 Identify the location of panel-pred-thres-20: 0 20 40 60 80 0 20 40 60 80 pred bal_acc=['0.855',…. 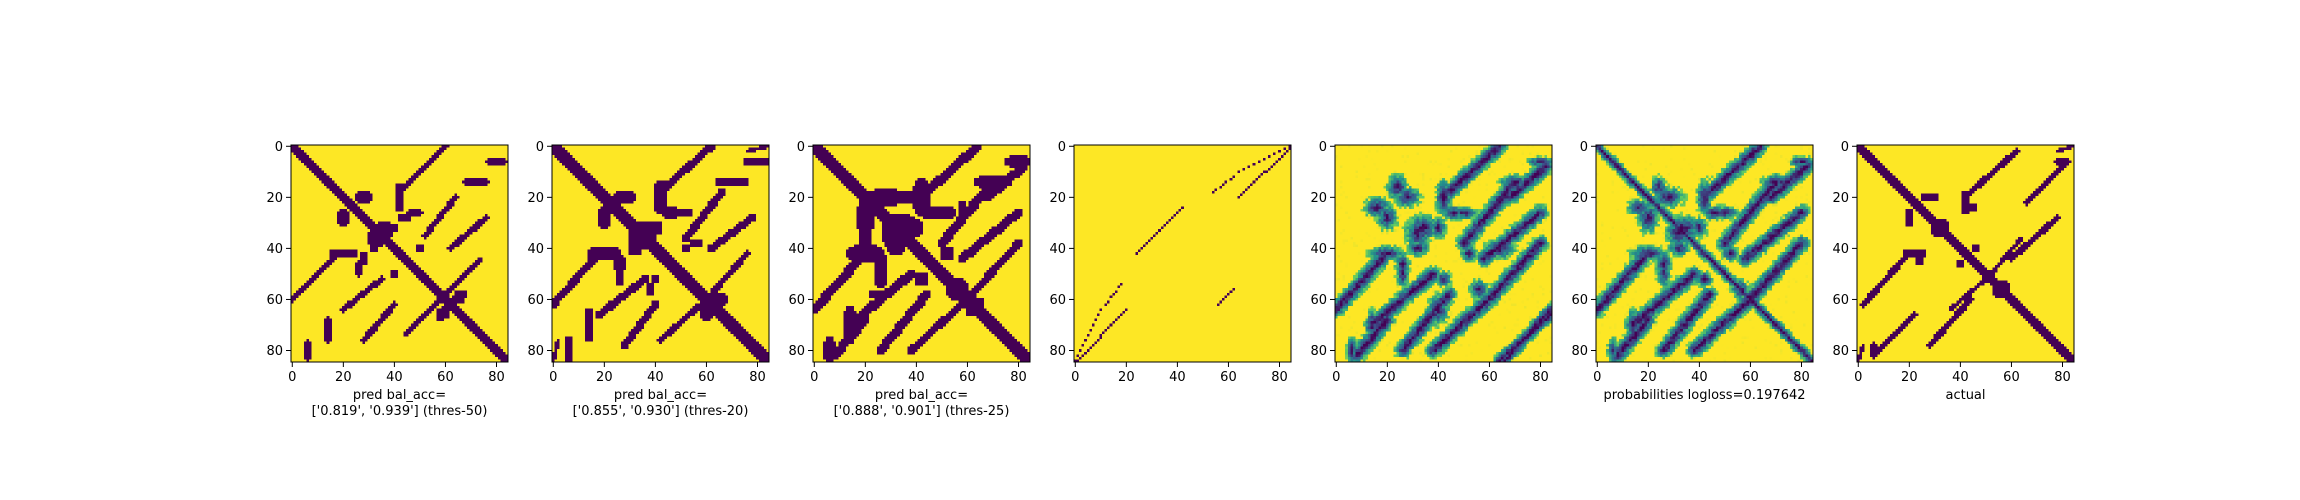
(648, 279).